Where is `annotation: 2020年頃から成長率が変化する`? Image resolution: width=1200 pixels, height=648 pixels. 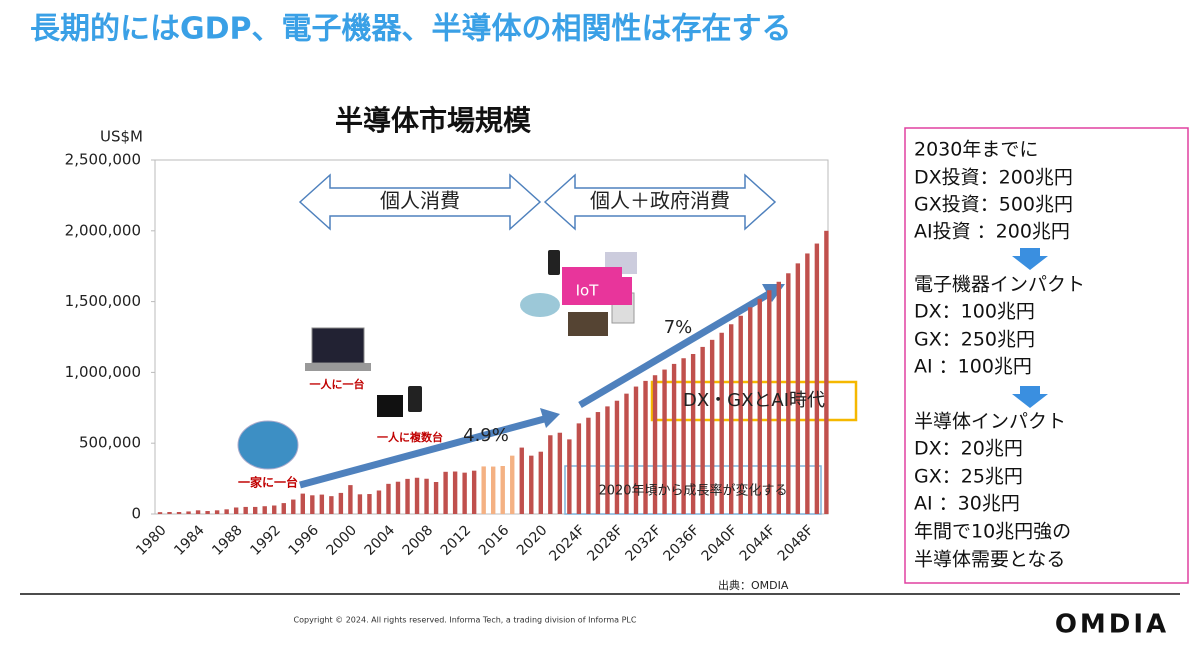 annotation: 2020年頃から成長率が変化する is located at coordinates (692, 491).